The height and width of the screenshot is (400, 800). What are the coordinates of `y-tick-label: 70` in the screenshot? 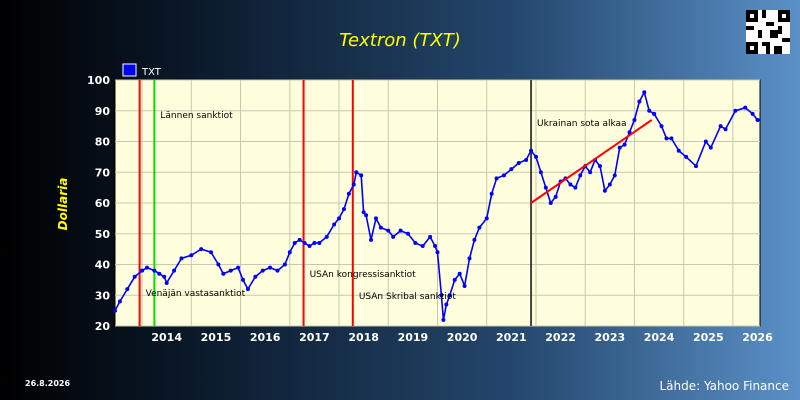 It's located at (103, 172).